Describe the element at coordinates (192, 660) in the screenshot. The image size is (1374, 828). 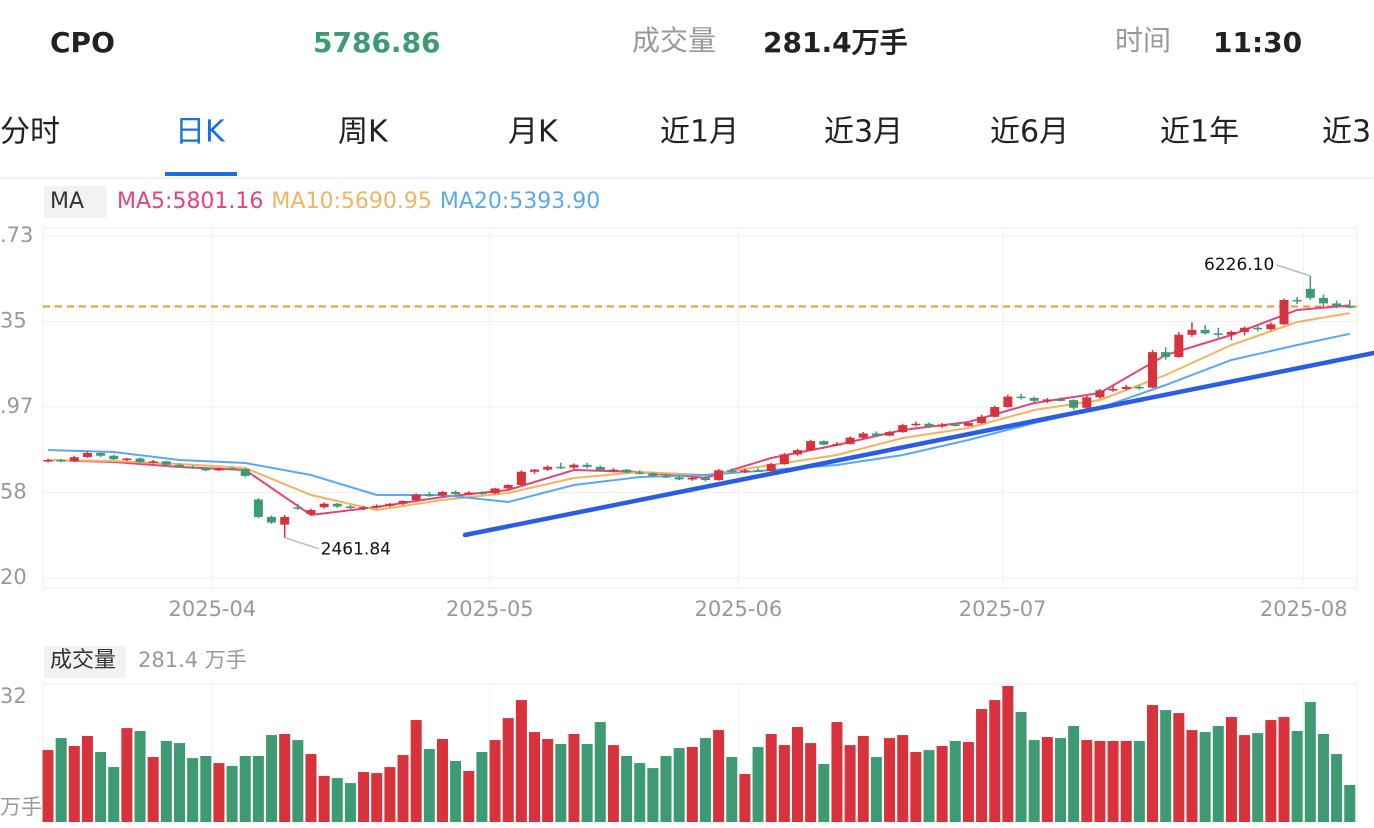
I see `volume-value: 281.4 万手` at that location.